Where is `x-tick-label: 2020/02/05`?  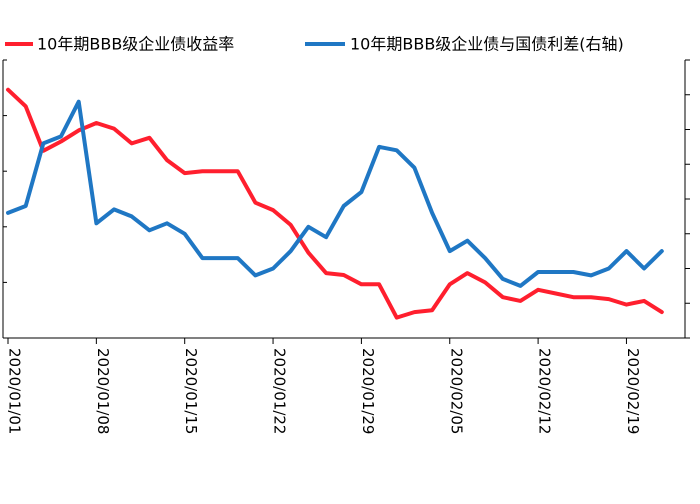 x-tick-label: 2020/02/05 is located at coordinates (456, 391).